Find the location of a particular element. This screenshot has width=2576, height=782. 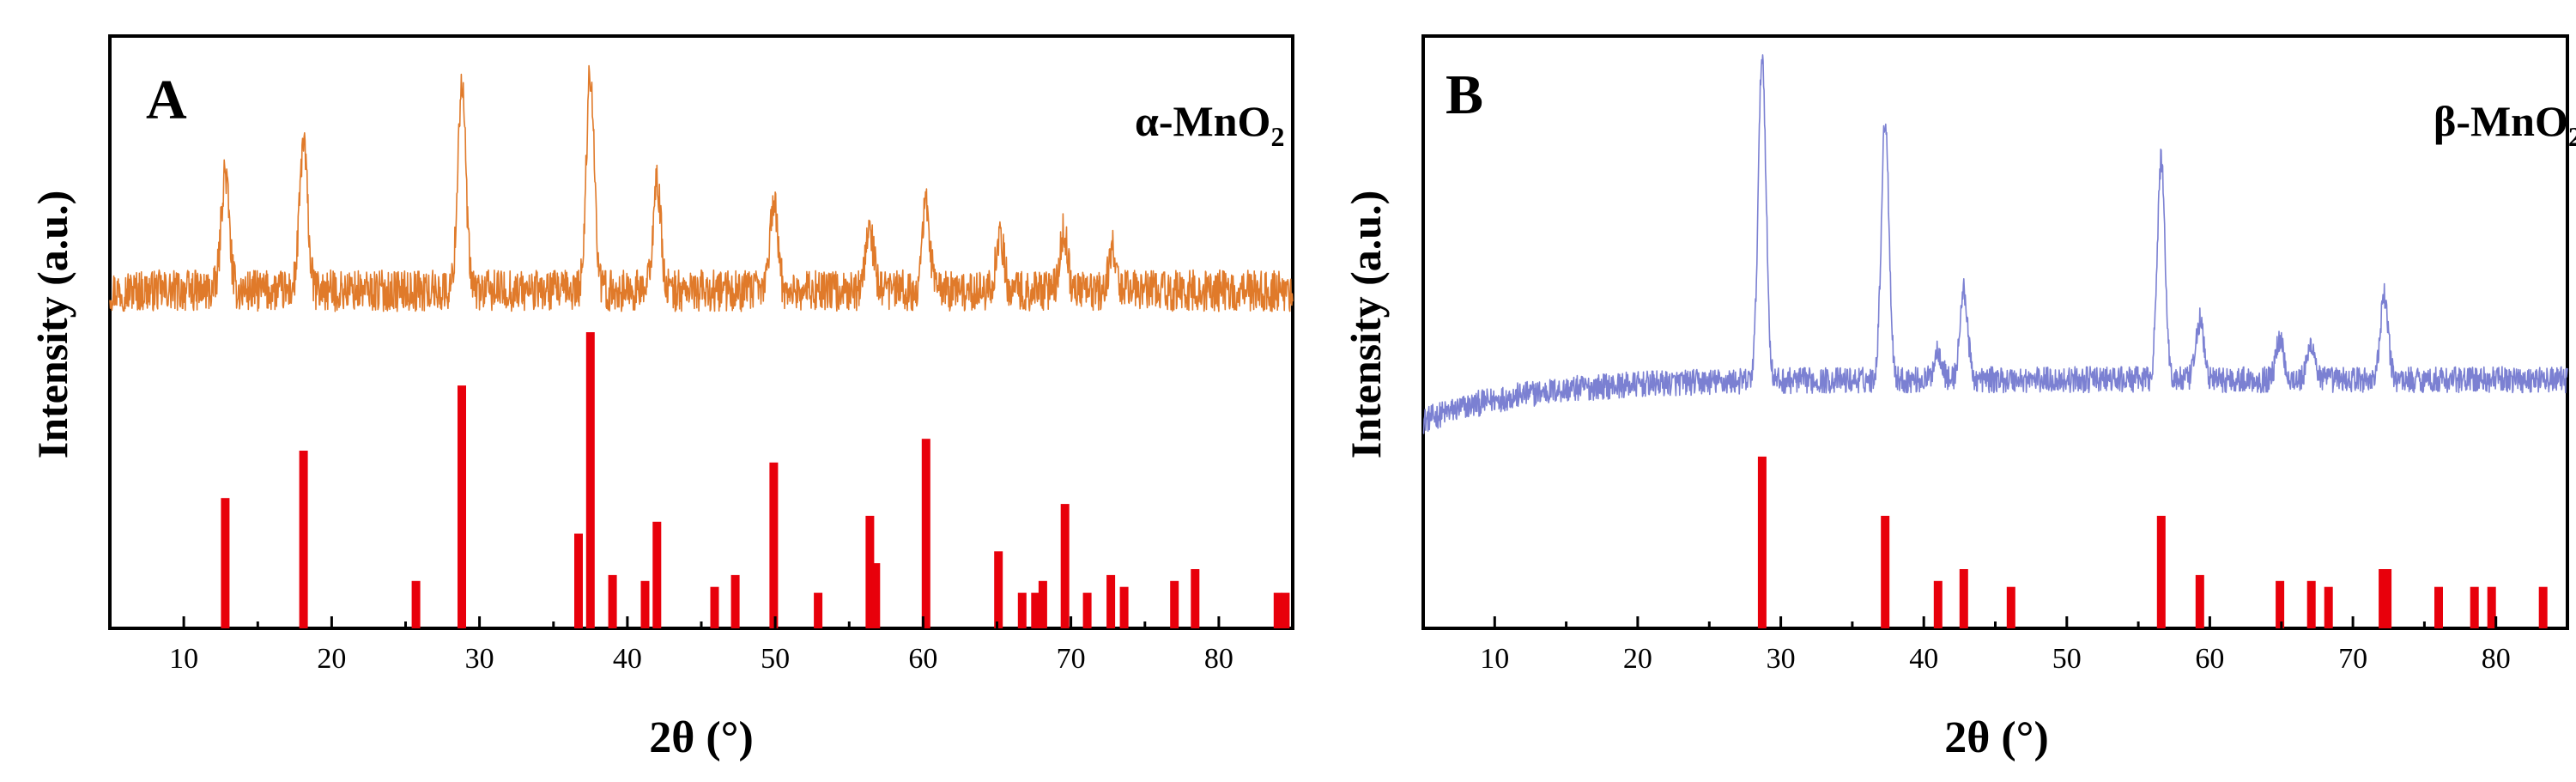

panel-b-tick-label: 60 is located at coordinates (2209, 659).